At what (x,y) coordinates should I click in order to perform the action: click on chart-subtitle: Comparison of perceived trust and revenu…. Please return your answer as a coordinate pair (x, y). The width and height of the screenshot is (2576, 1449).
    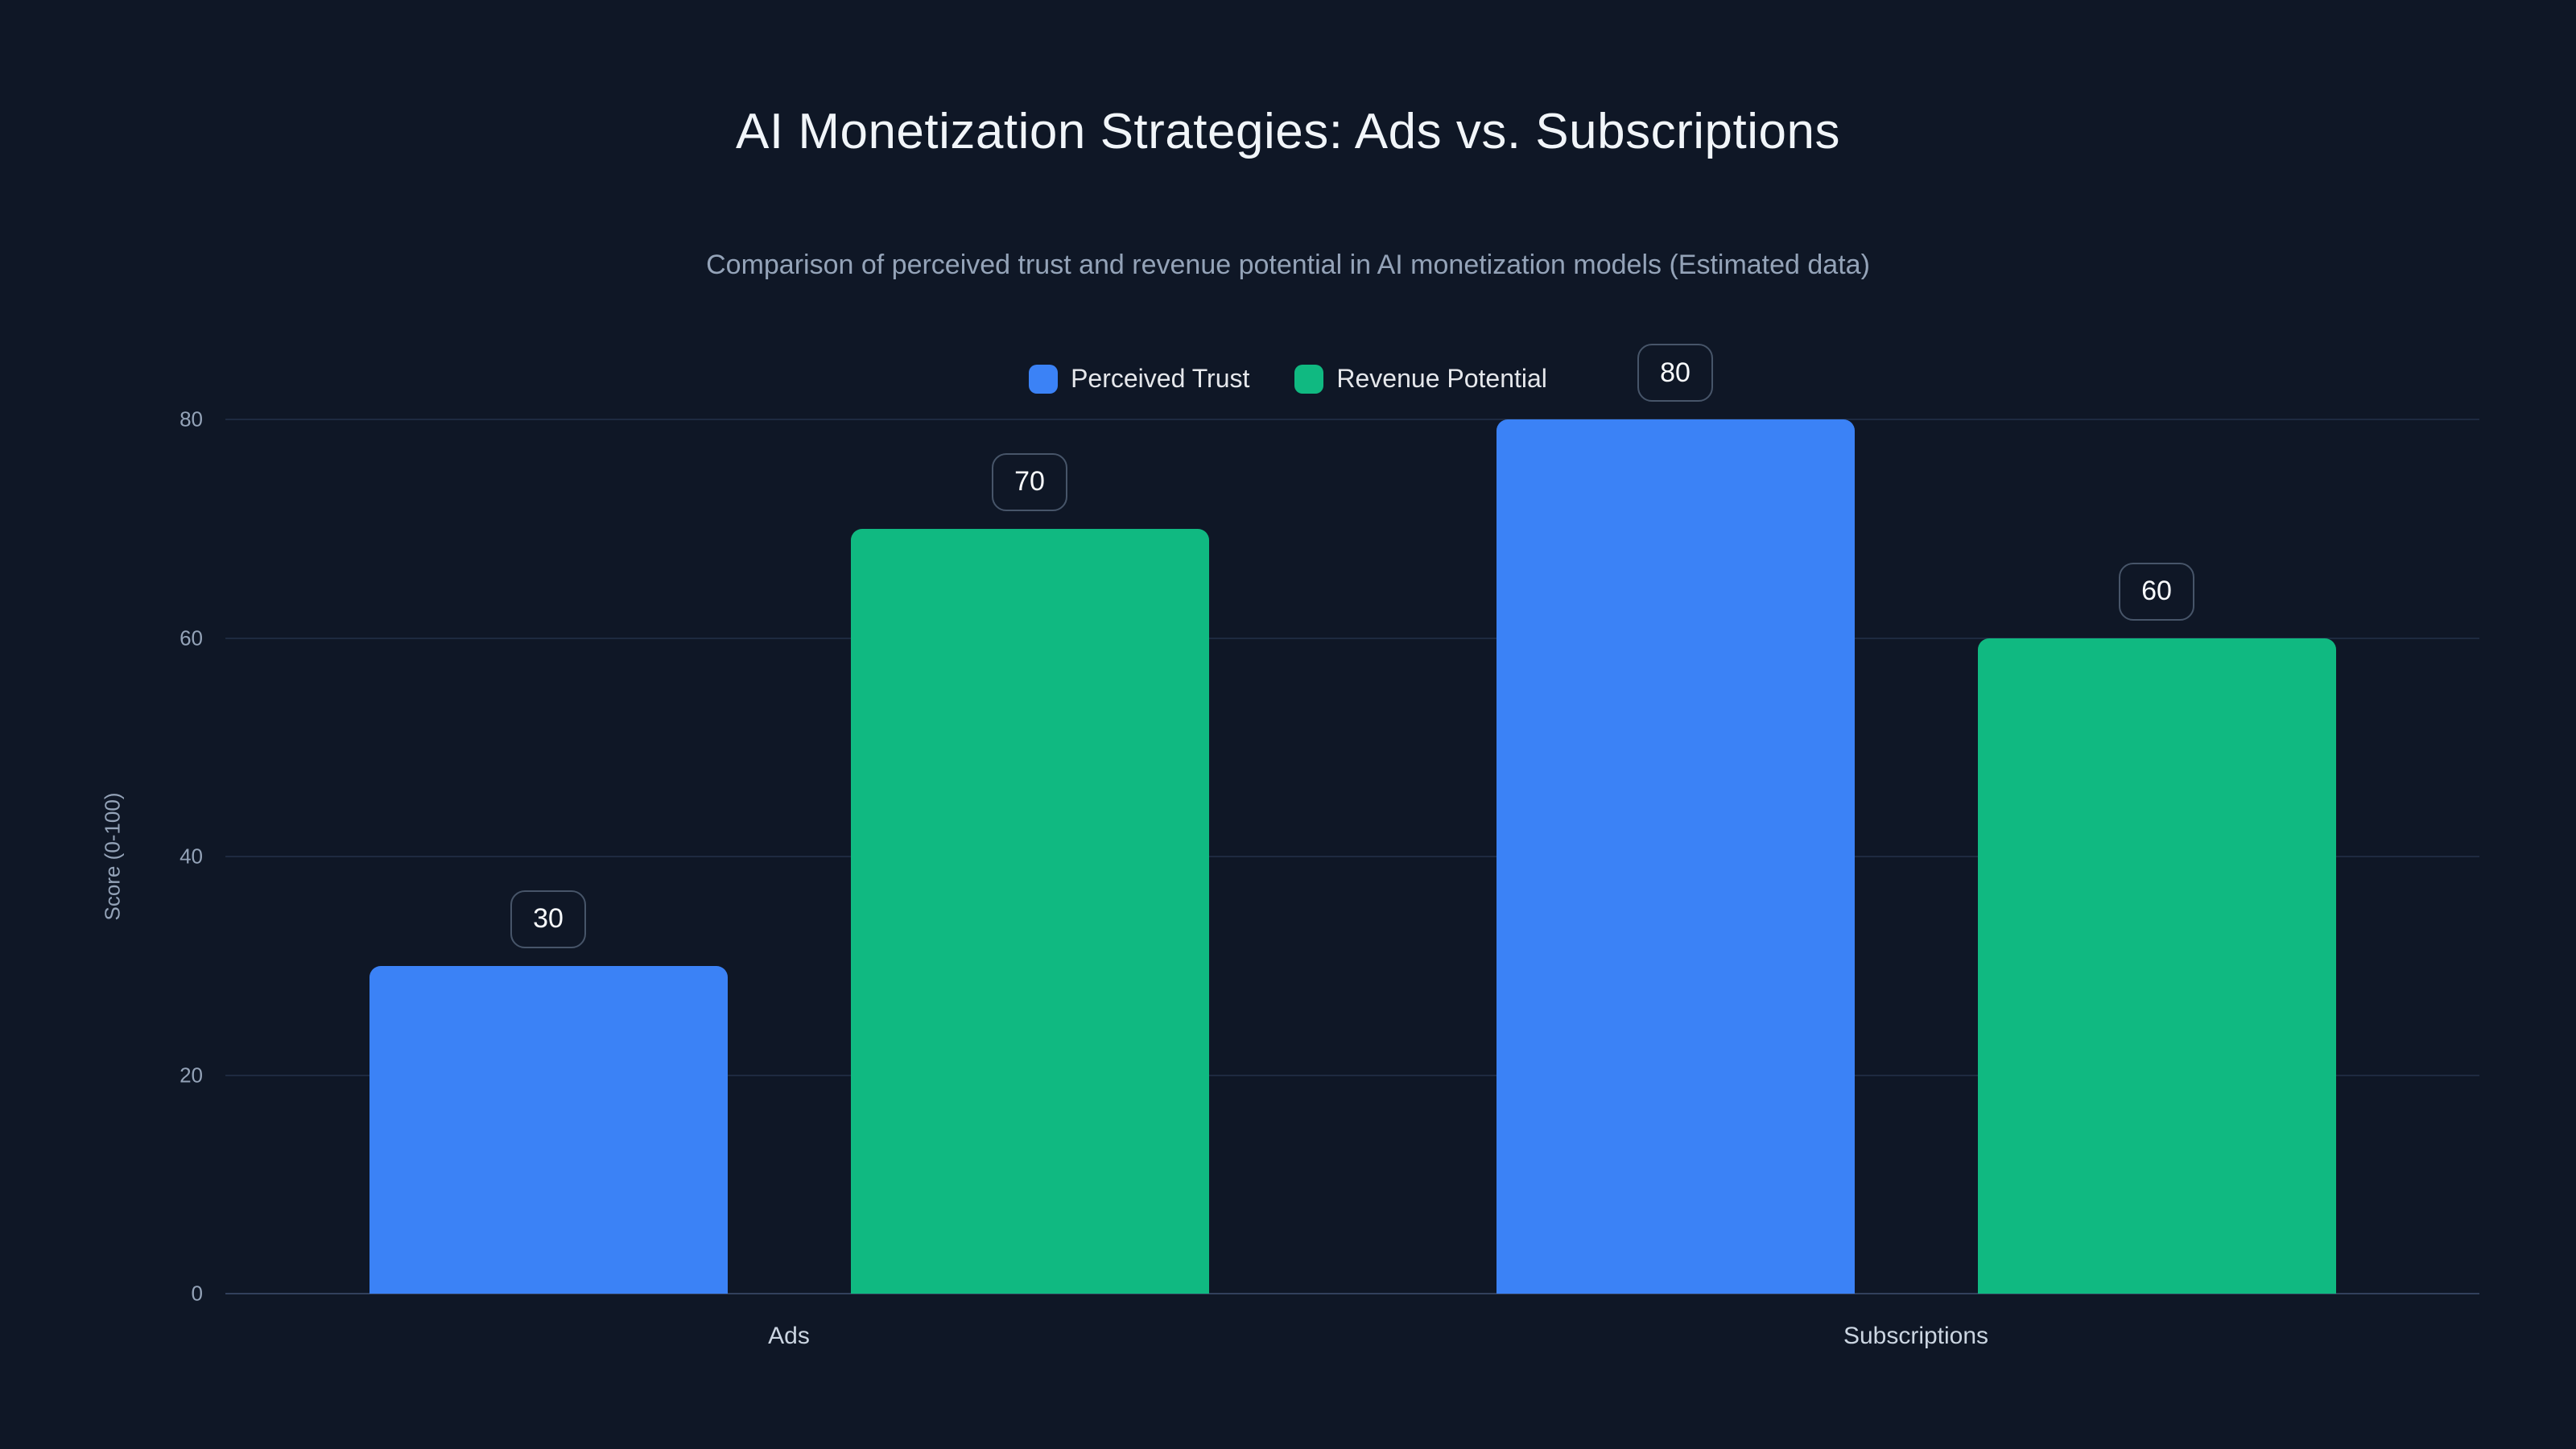
    Looking at the image, I should click on (1288, 265).